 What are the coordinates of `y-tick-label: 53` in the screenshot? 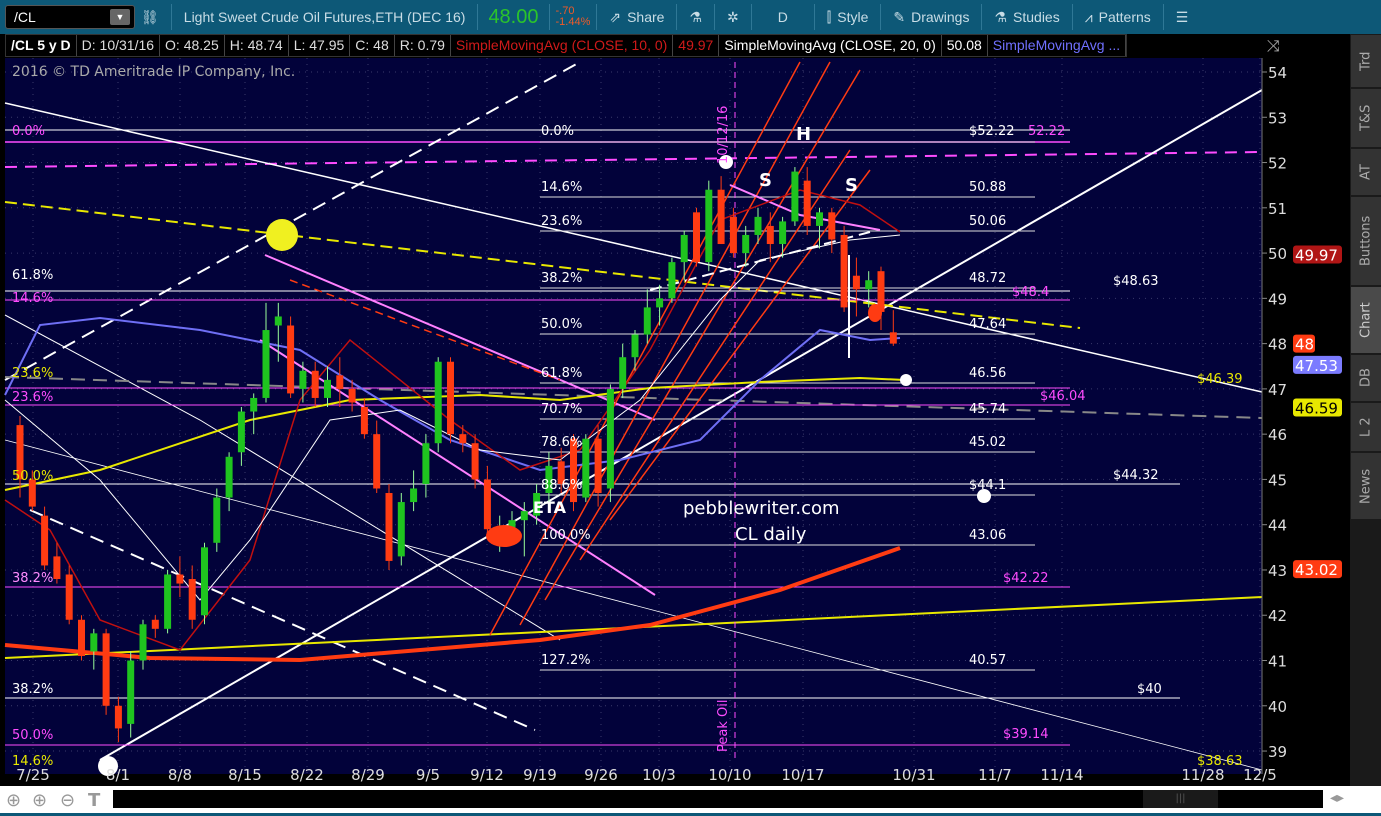 It's located at (1277, 118).